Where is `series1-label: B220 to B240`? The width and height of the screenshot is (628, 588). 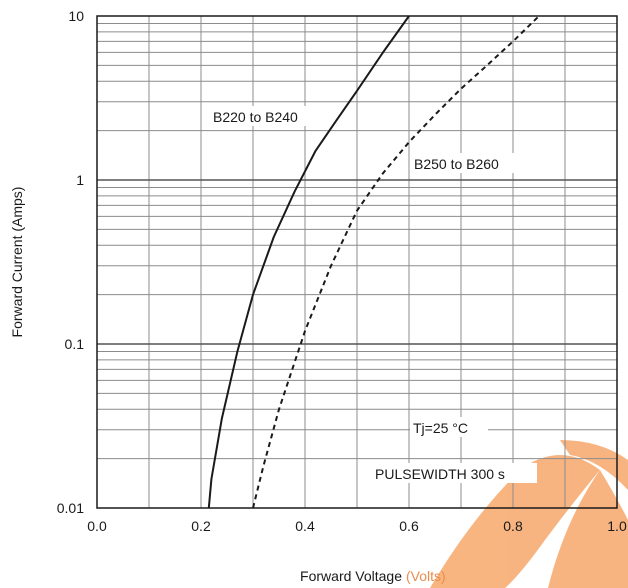 series1-label: B220 to B240 is located at coordinates (255, 117).